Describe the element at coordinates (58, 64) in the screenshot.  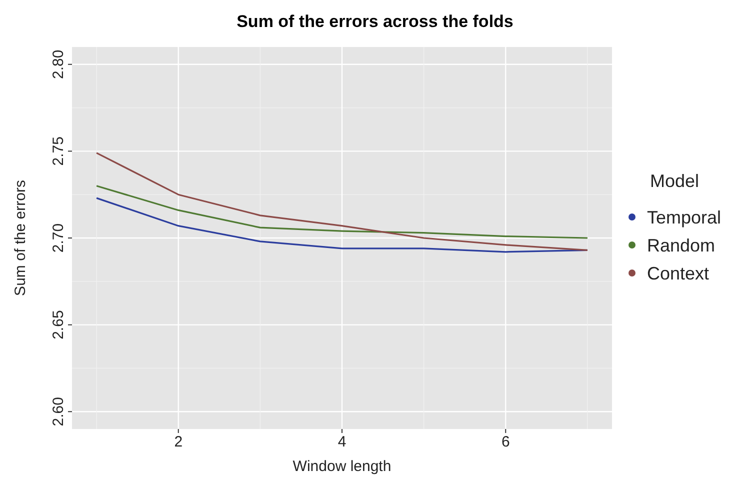
I see `y-tick-label: 2.80` at that location.